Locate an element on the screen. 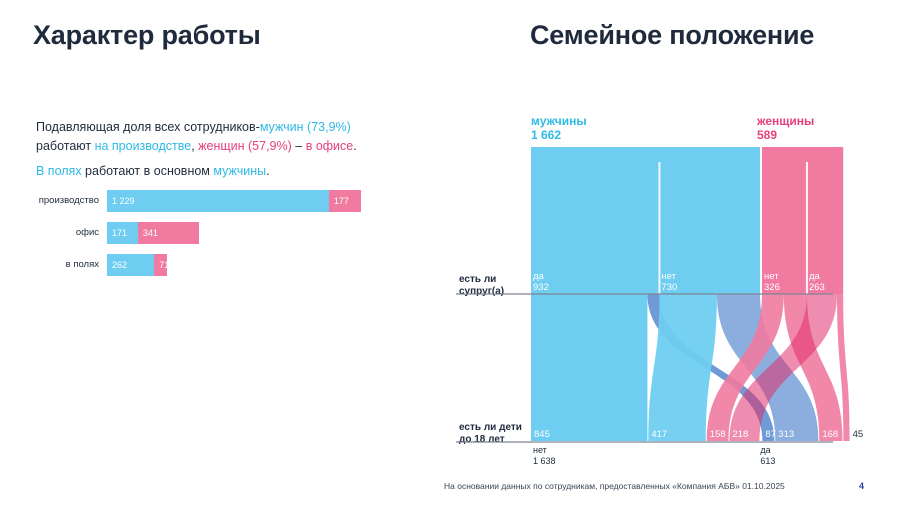 This screenshot has width=900, height=507. sankey-leaf-value: 218 is located at coordinates (740, 434).